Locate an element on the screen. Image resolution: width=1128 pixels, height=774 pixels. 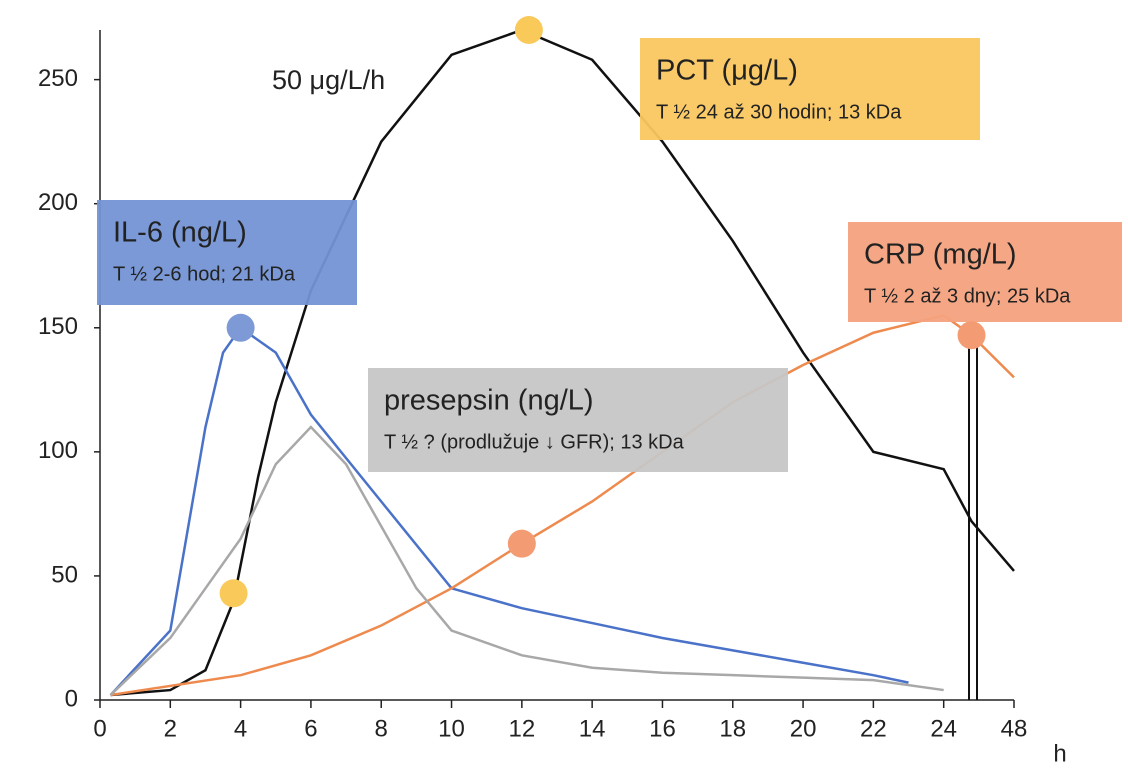
x-tick-label: 8 is located at coordinates (381, 728).